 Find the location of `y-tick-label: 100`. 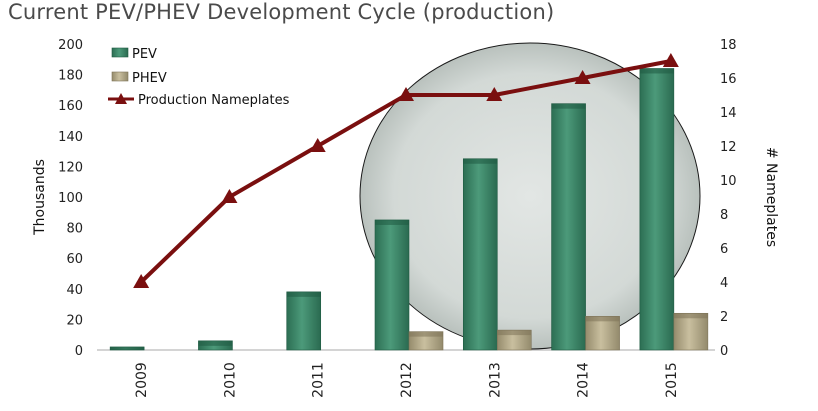

y-tick-label: 100 is located at coordinates (70, 198).